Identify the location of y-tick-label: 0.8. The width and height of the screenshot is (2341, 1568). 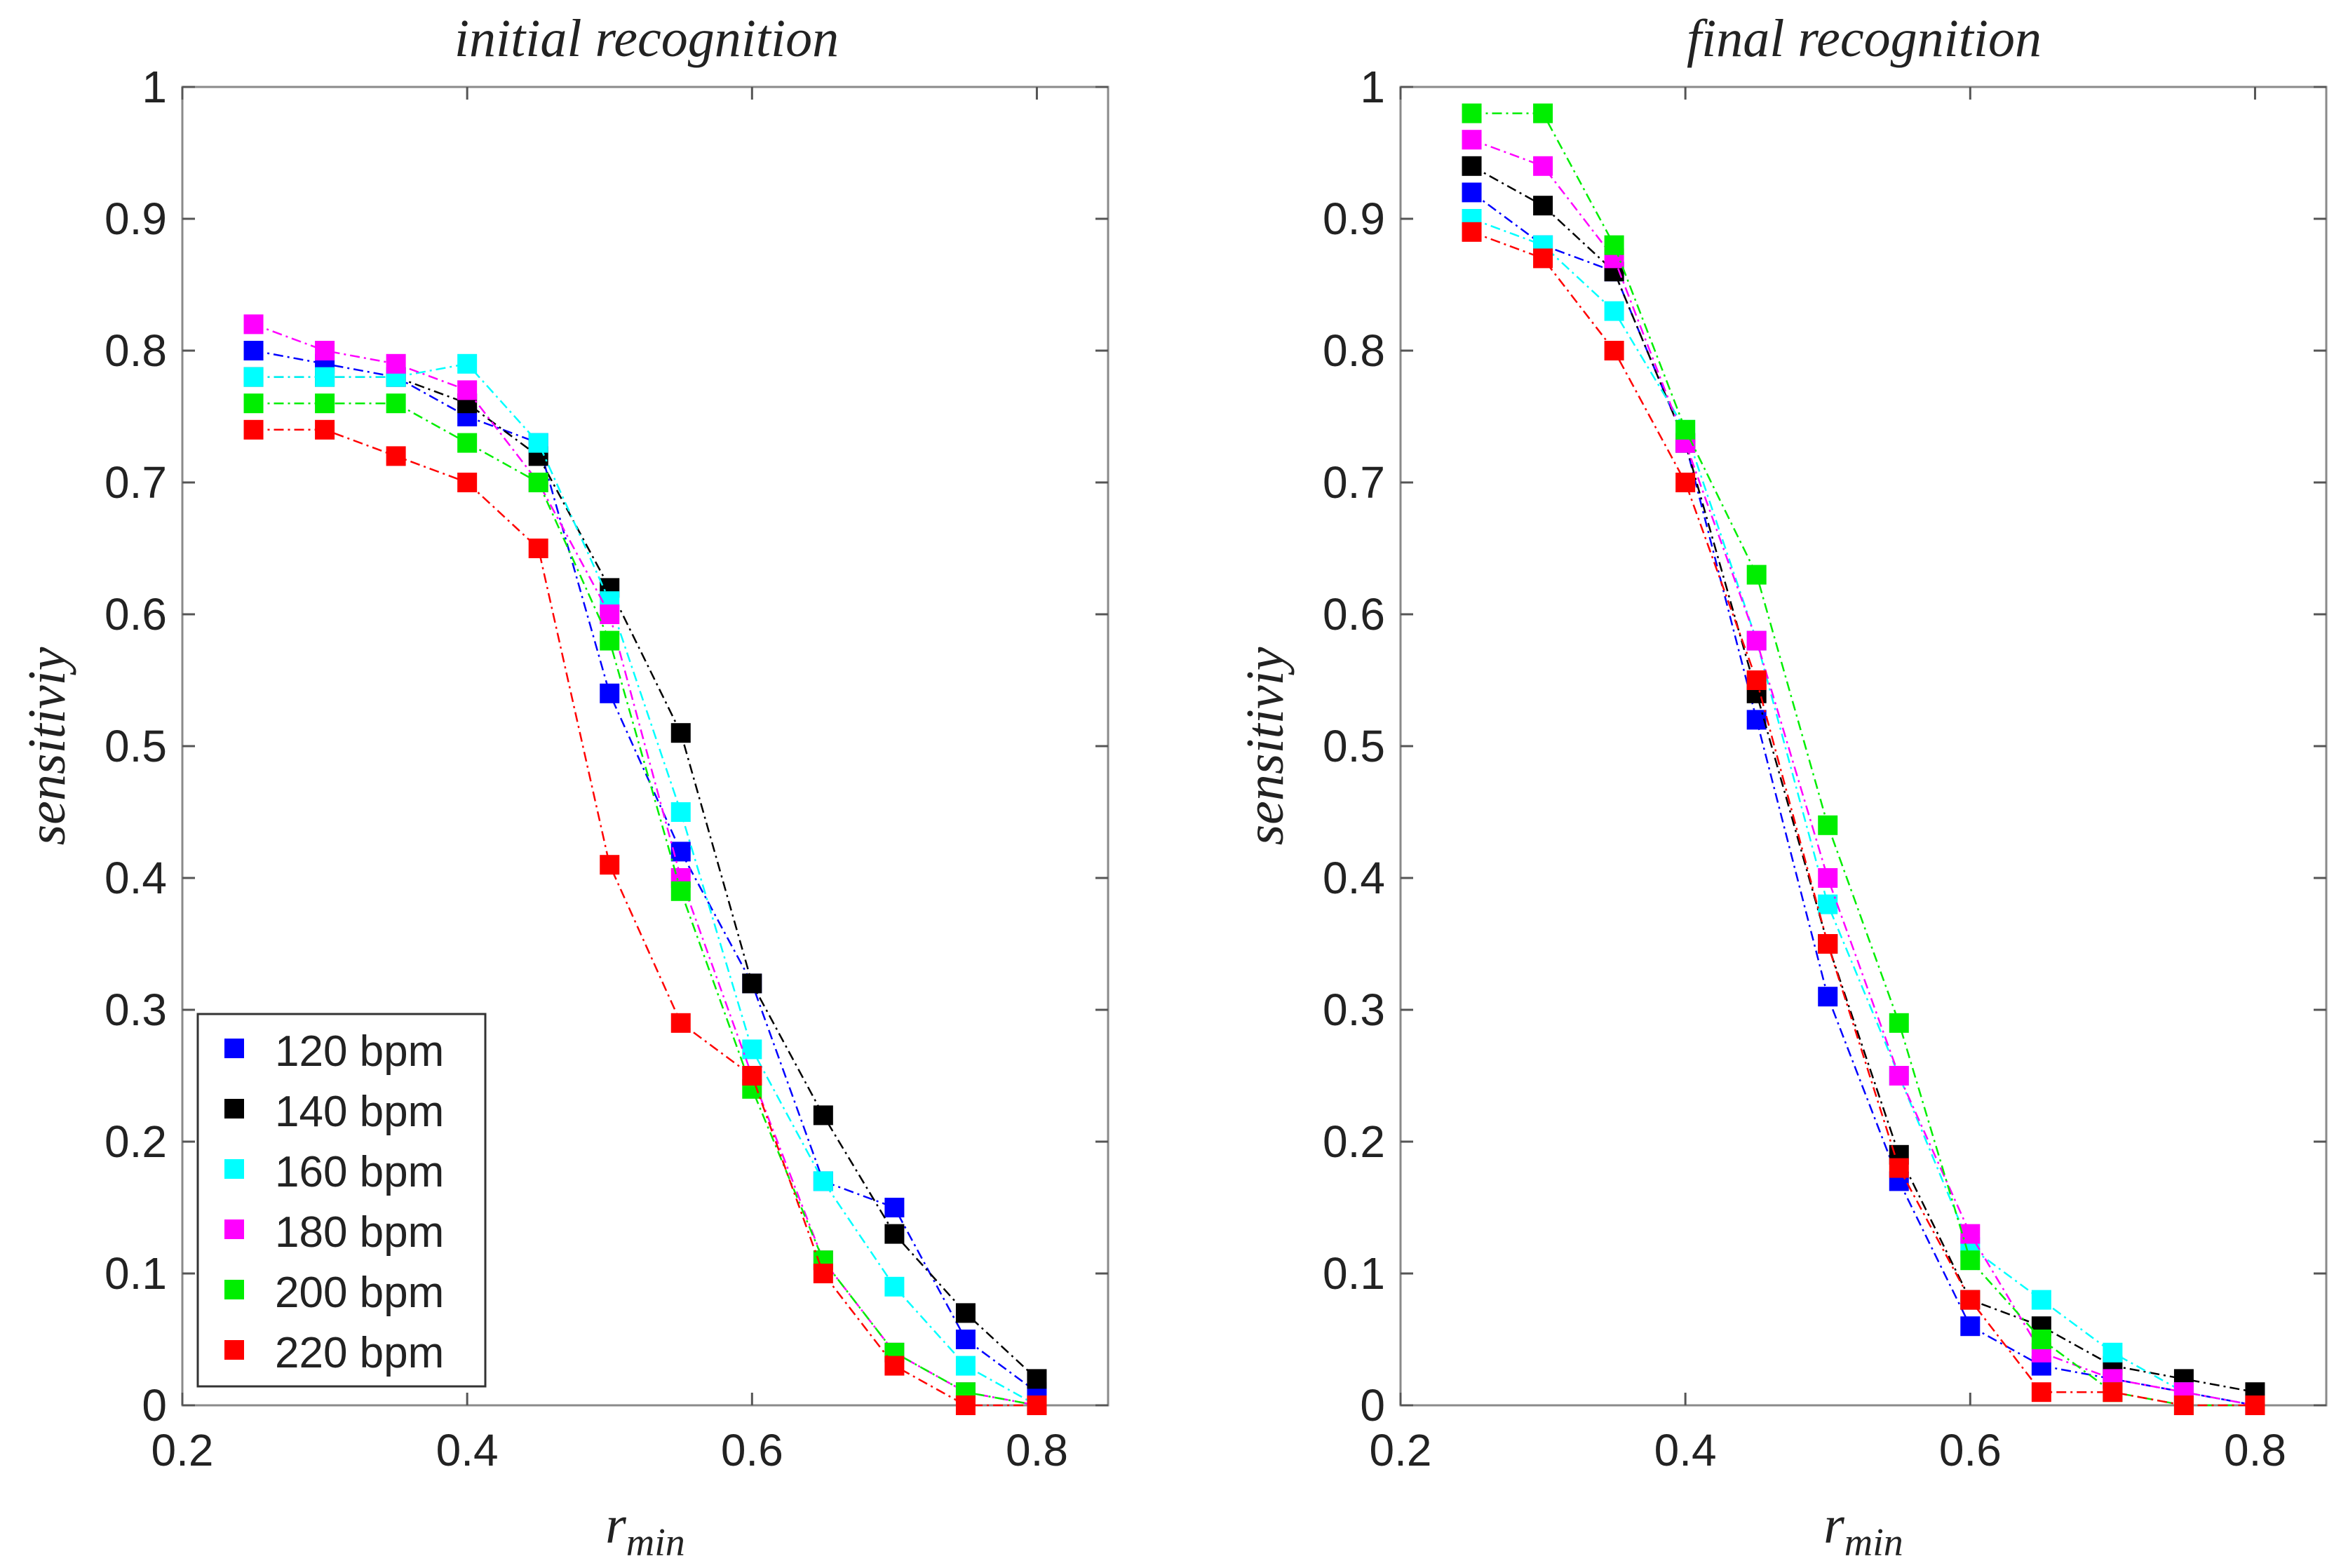
(135, 350).